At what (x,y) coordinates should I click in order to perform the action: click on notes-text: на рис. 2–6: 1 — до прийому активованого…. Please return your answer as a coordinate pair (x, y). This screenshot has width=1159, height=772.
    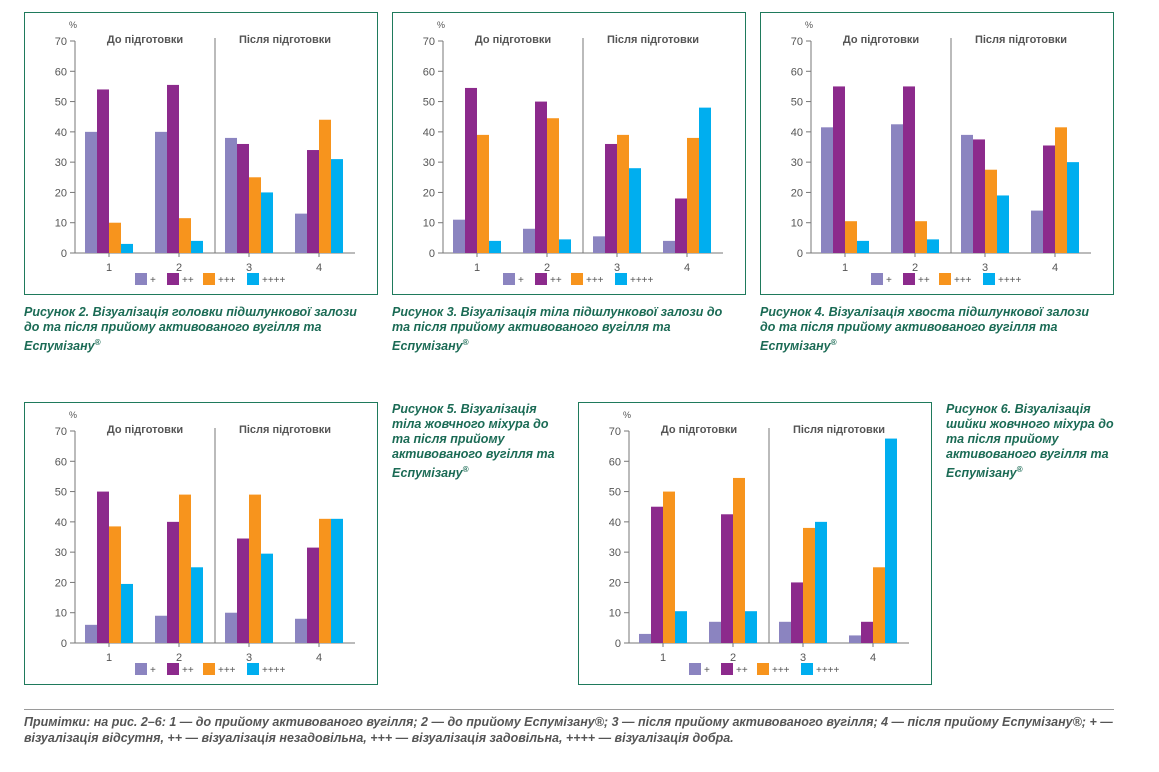
    Looking at the image, I should click on (568, 730).